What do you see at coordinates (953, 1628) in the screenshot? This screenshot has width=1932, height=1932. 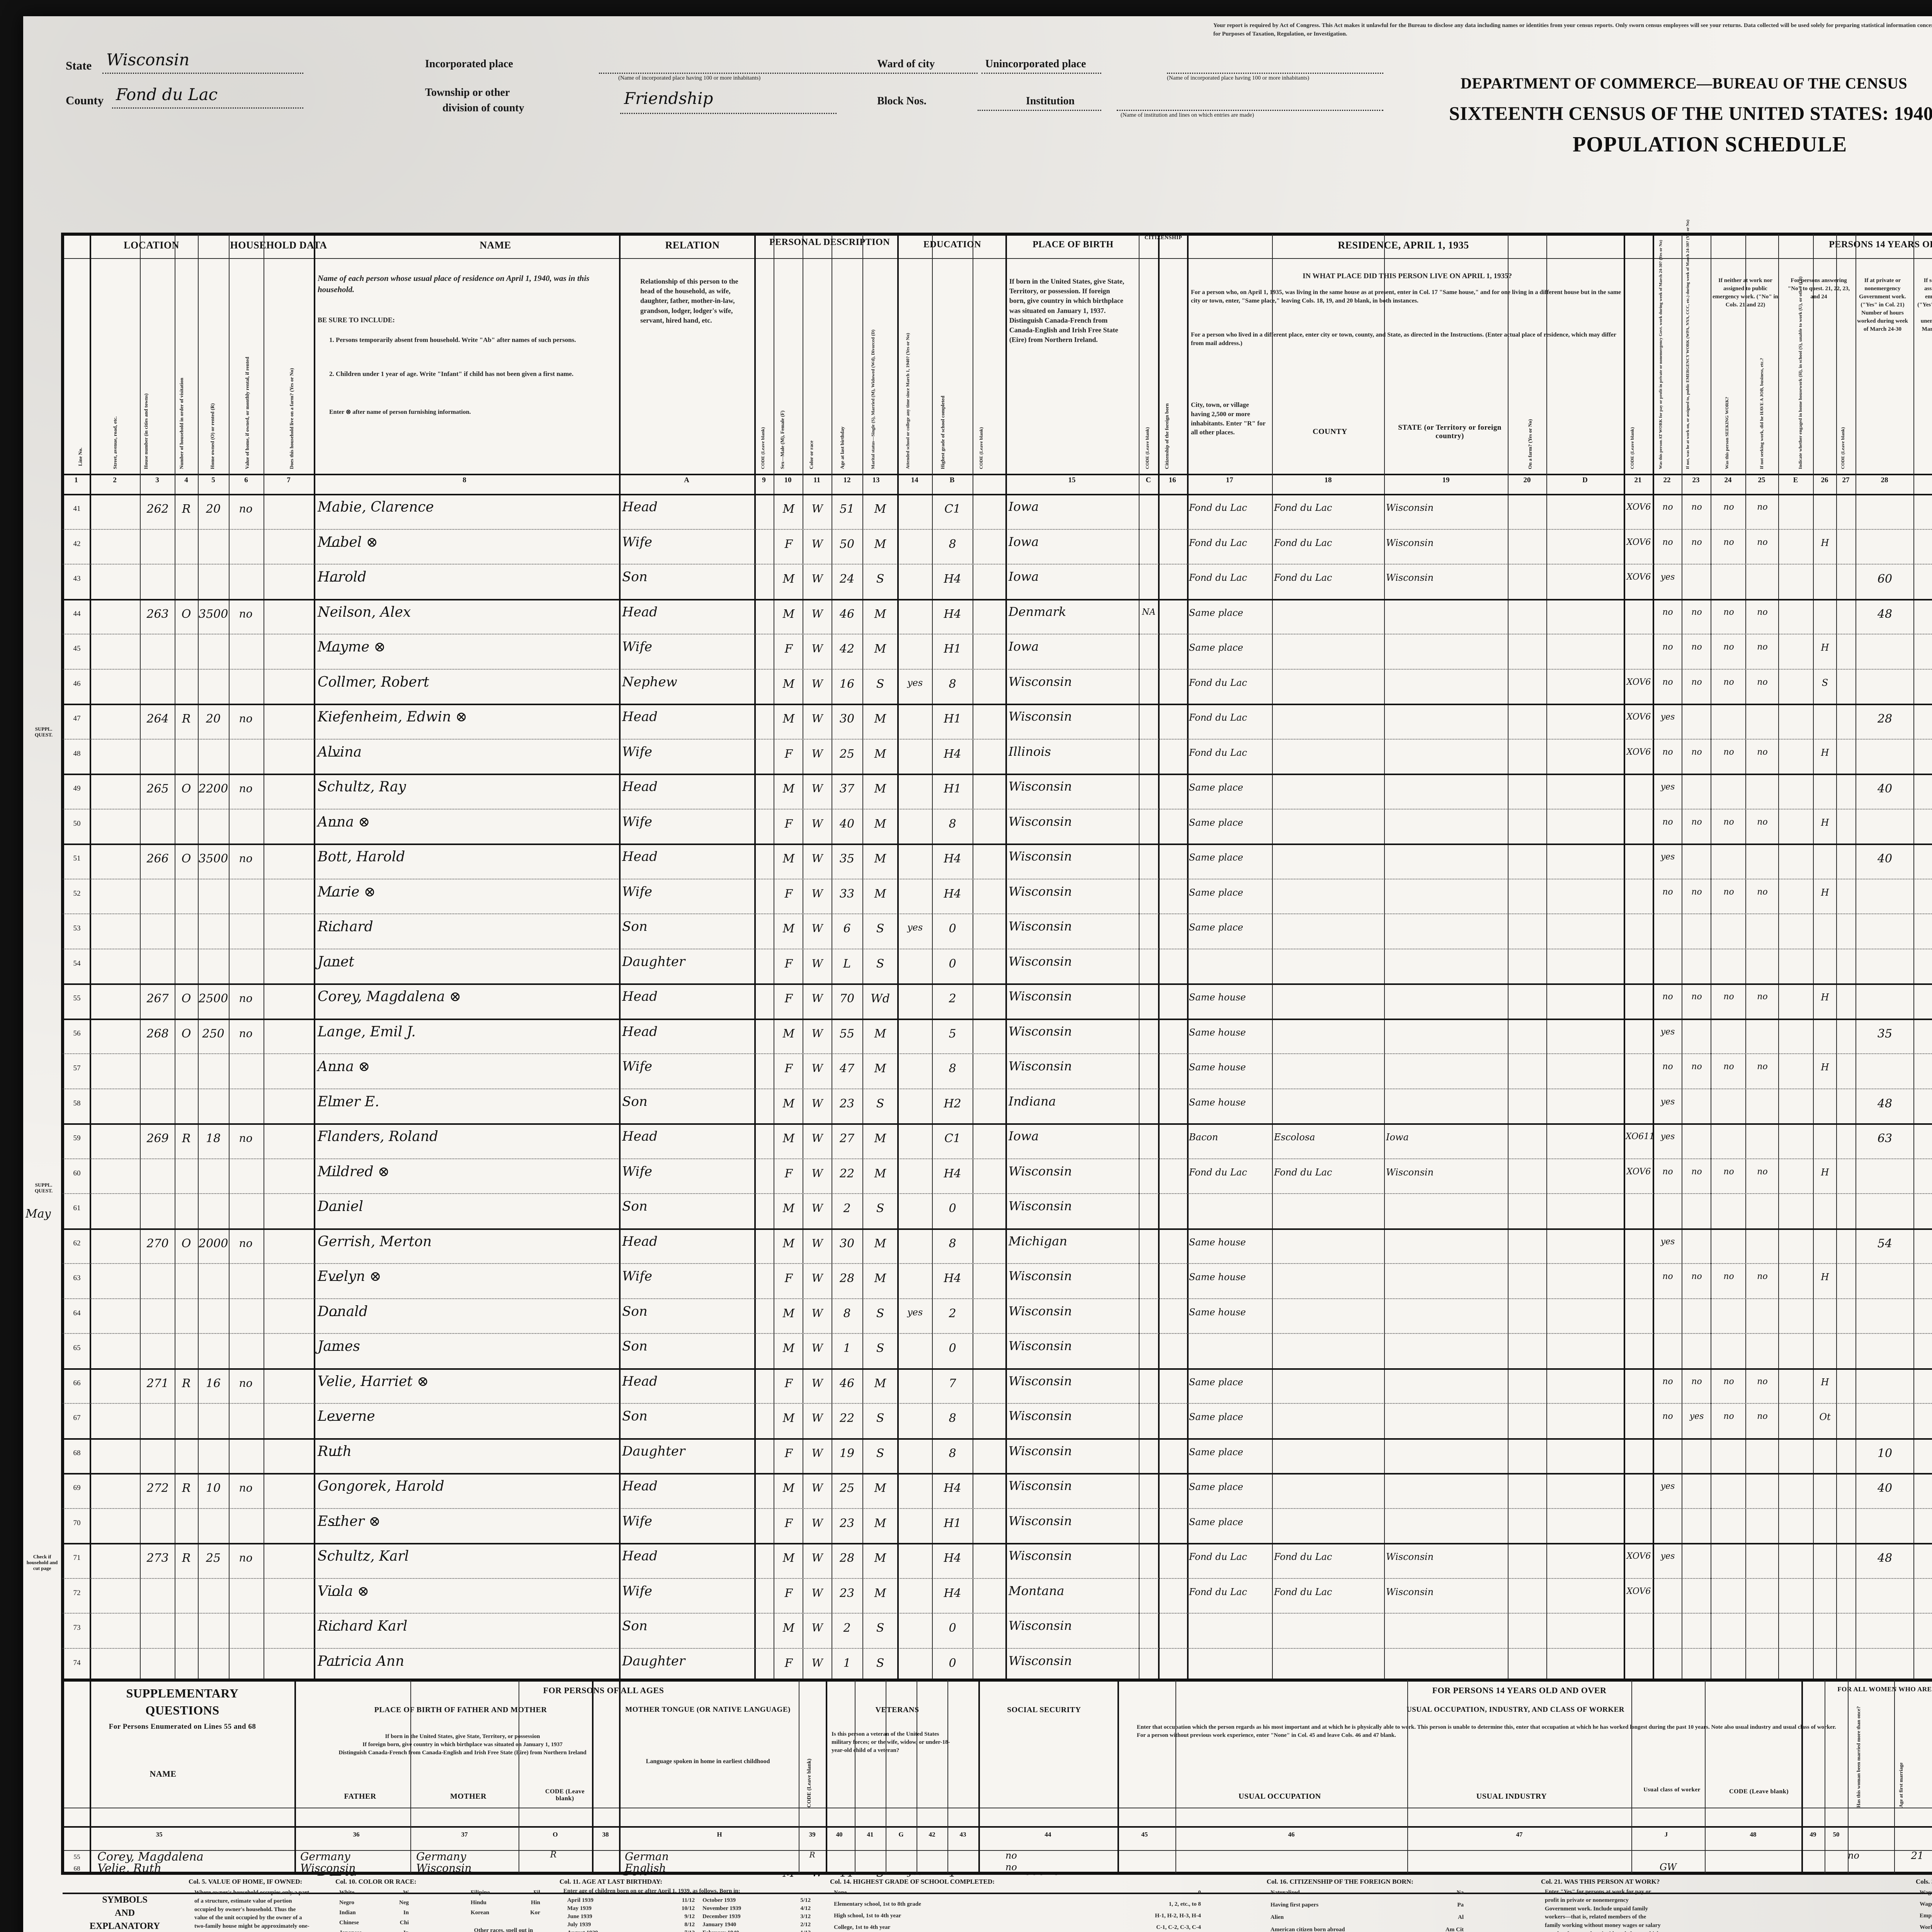 I see `cell-grade: 0` at bounding box center [953, 1628].